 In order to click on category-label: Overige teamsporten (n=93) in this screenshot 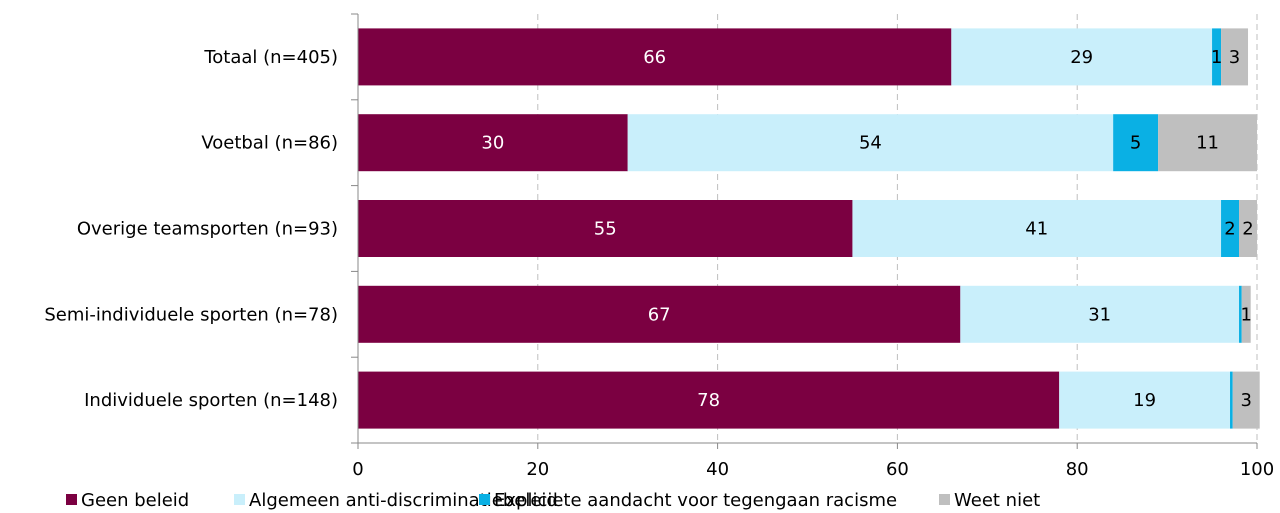, I will do `click(207, 229)`.